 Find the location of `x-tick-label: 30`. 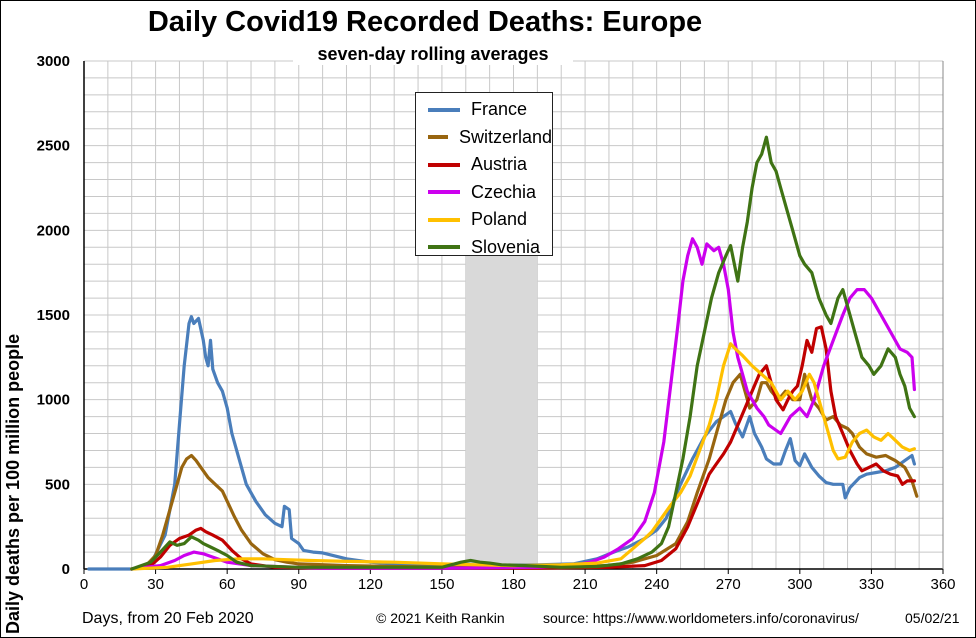

x-tick-label: 30 is located at coordinates (155, 584).